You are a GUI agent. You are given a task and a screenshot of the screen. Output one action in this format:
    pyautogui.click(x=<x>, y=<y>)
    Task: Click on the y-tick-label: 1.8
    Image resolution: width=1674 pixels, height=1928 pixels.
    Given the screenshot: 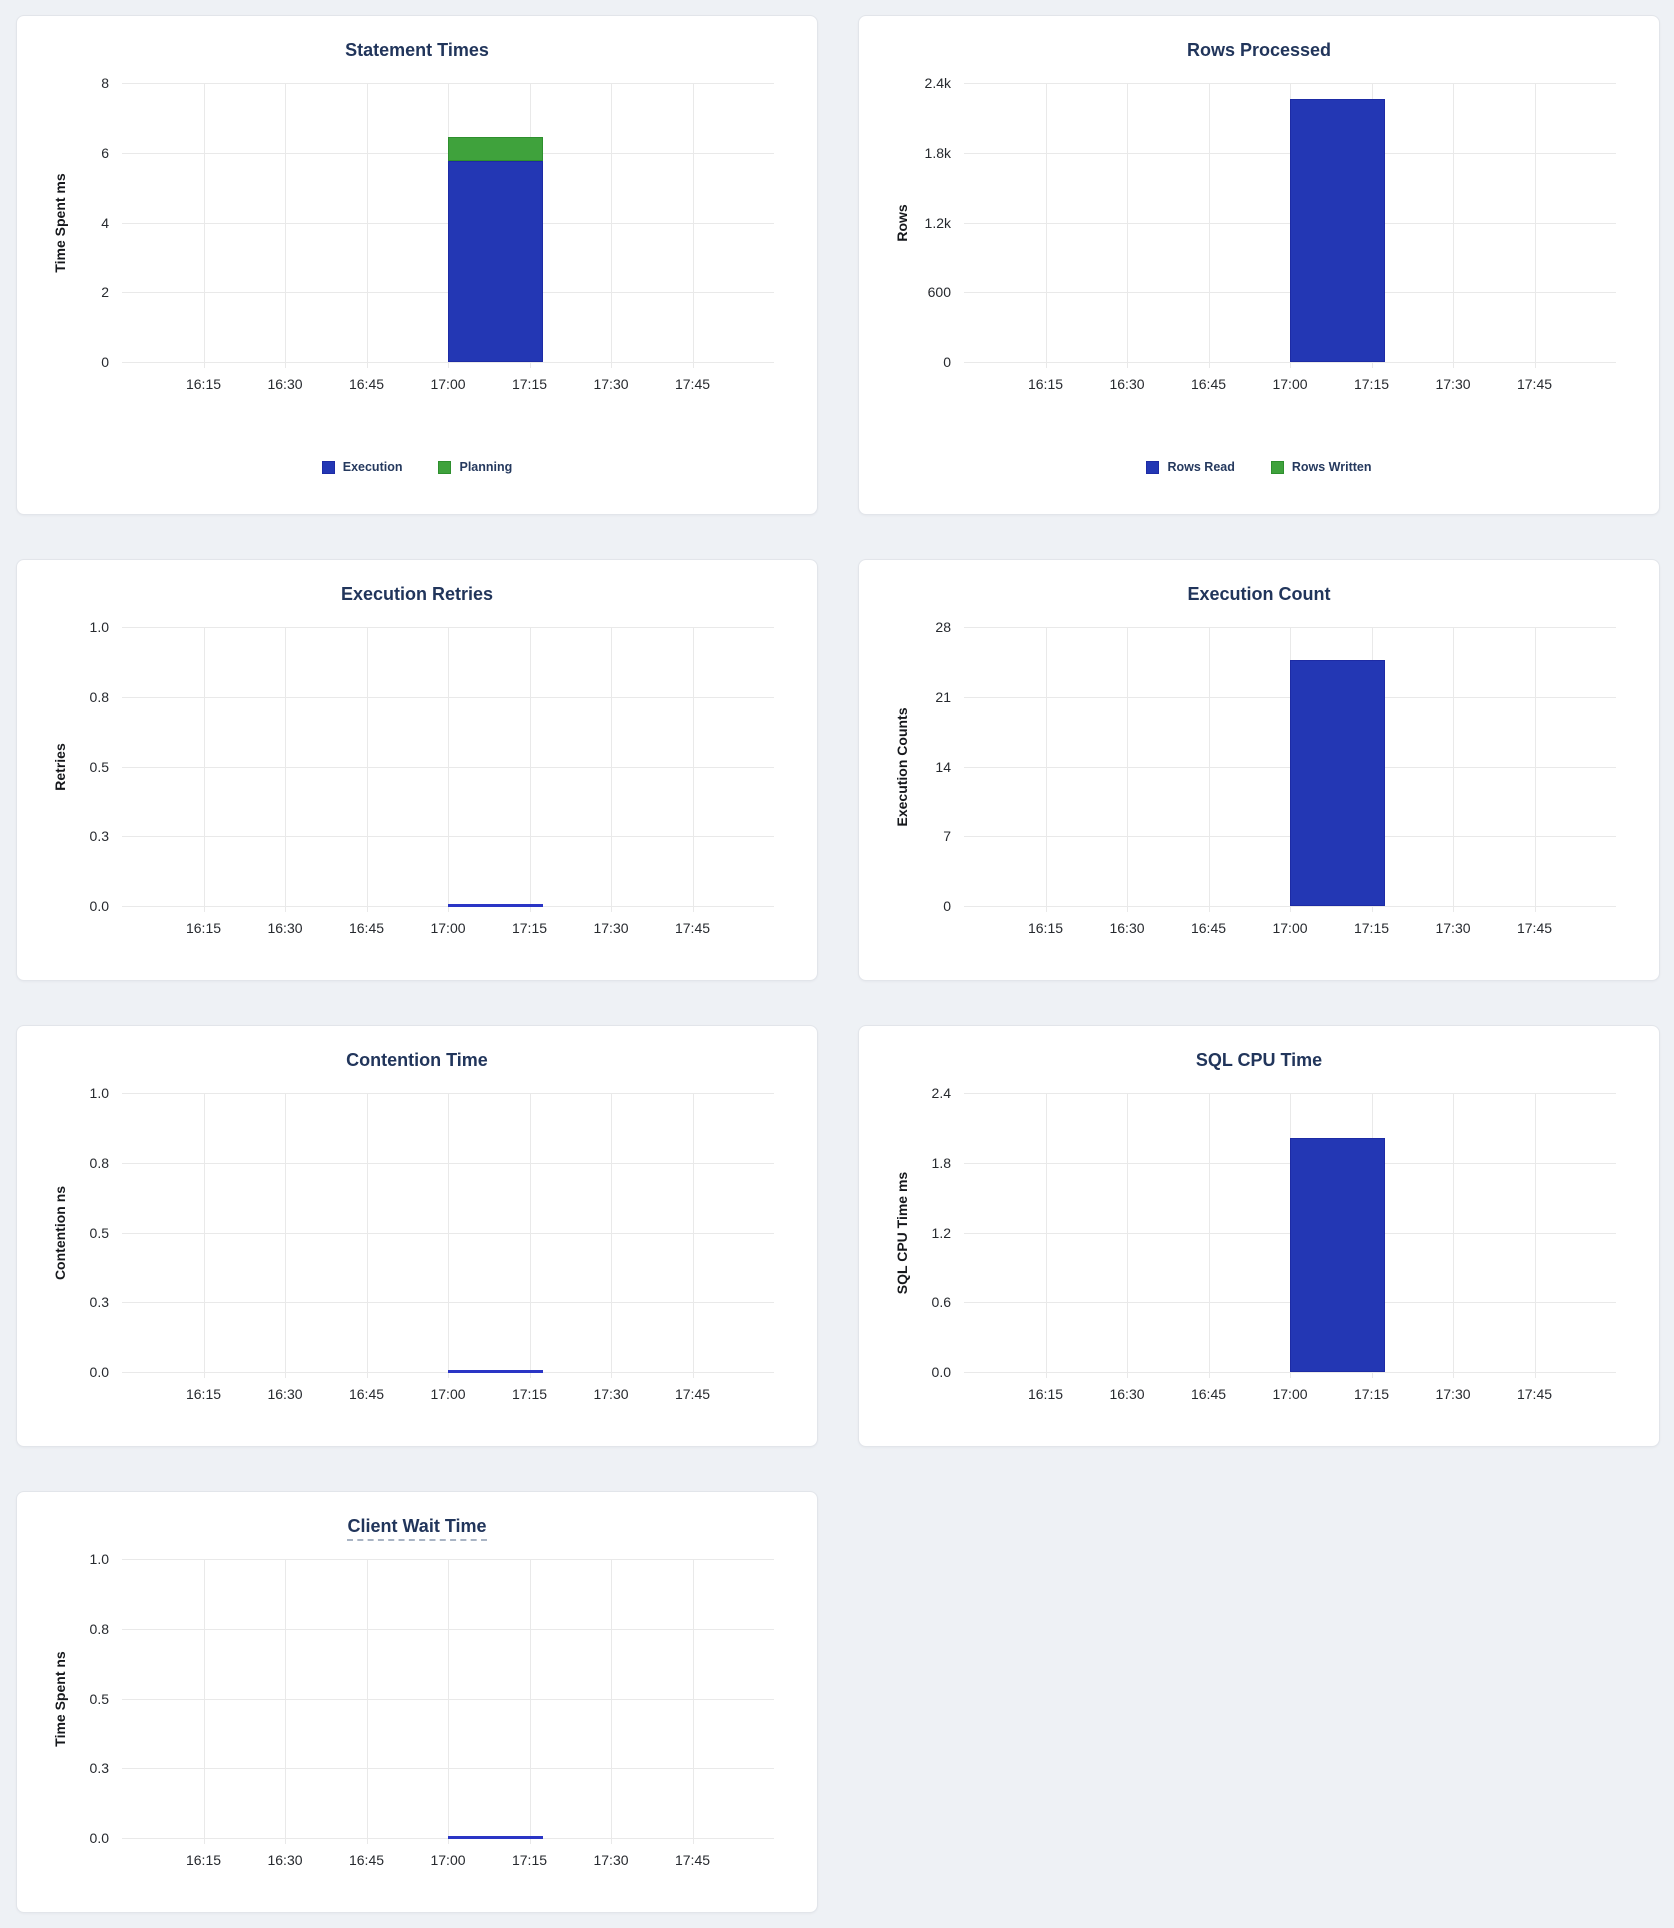 What is the action you would take?
    pyautogui.click(x=941, y=1162)
    